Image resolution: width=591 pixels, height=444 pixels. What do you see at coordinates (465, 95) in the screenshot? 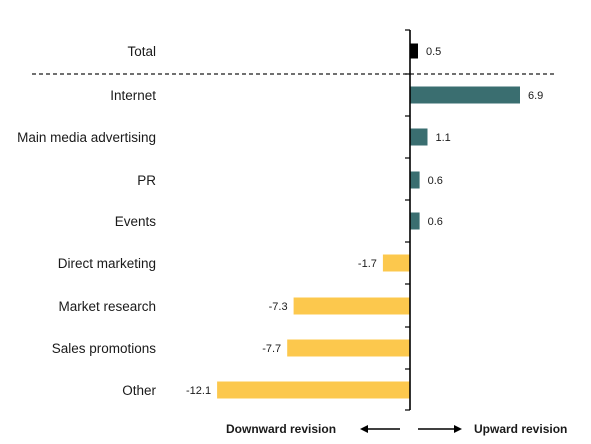
I see `bar-internet` at bounding box center [465, 95].